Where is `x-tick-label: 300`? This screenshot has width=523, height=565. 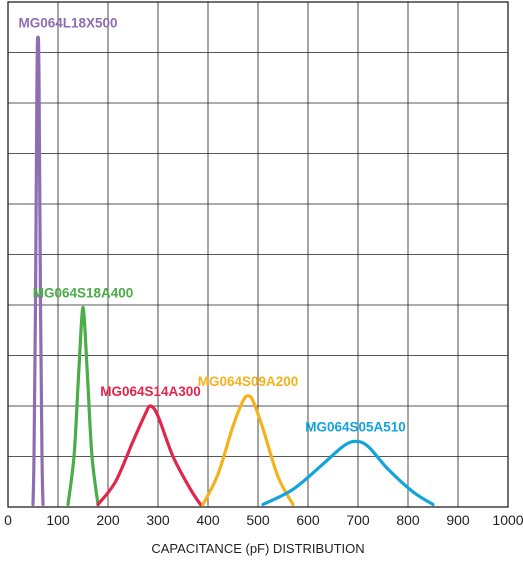
x-tick-label: 300 is located at coordinates (158, 520).